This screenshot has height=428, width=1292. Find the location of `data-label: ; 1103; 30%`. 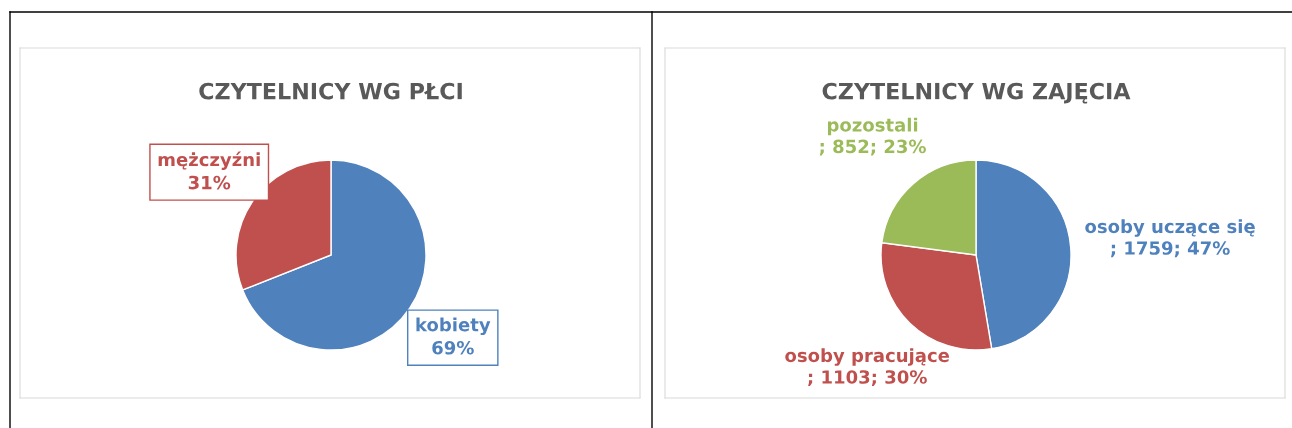

data-label: ; 1103; 30% is located at coordinates (867, 378).